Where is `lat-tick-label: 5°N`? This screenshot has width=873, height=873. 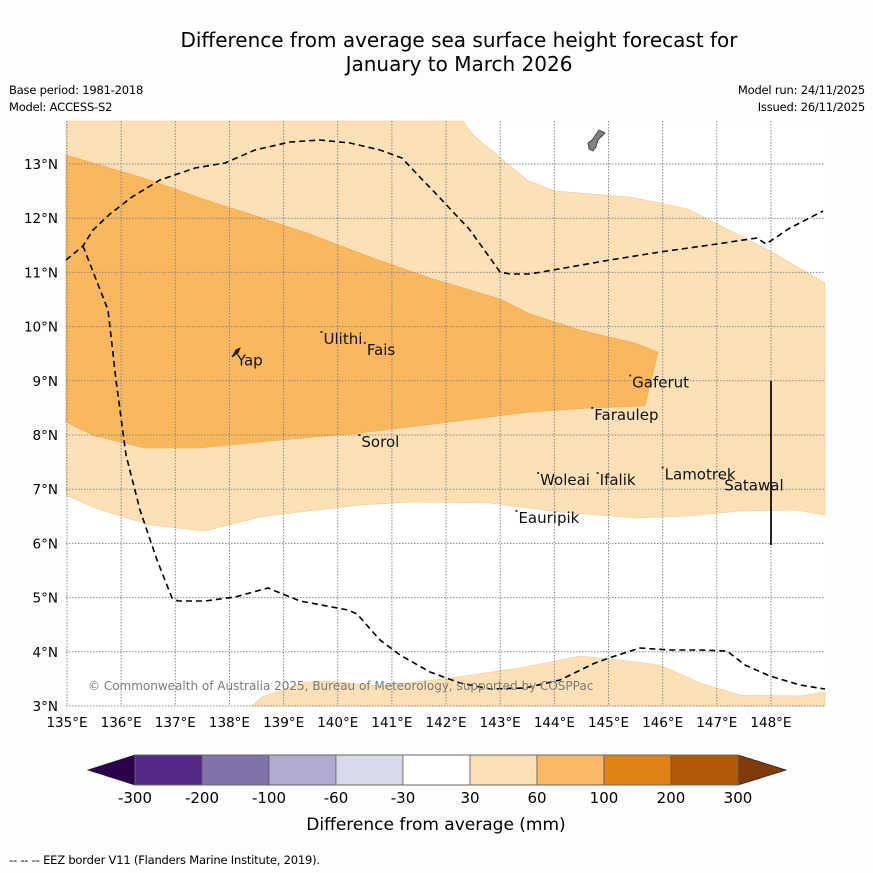 lat-tick-label: 5°N is located at coordinates (45, 599).